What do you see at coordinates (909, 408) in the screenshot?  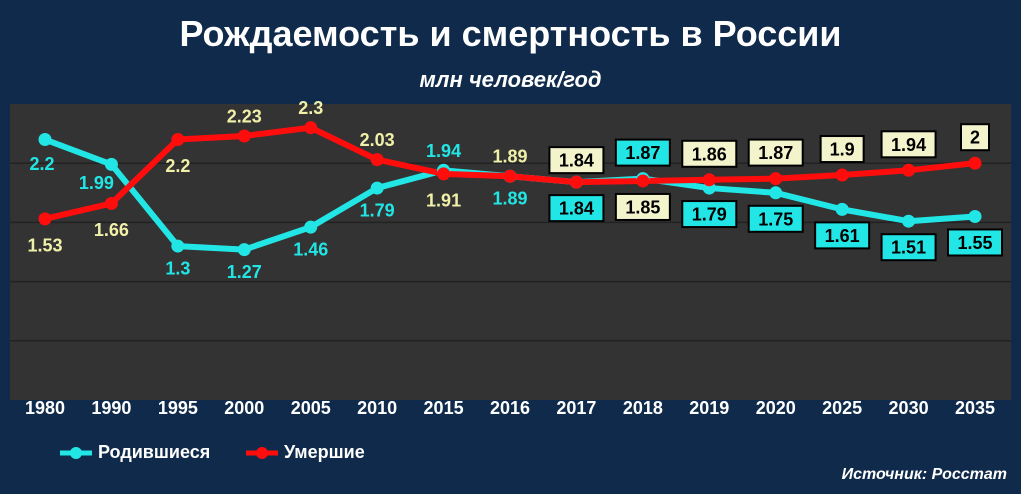 I see `x-tick-label: 2030` at bounding box center [909, 408].